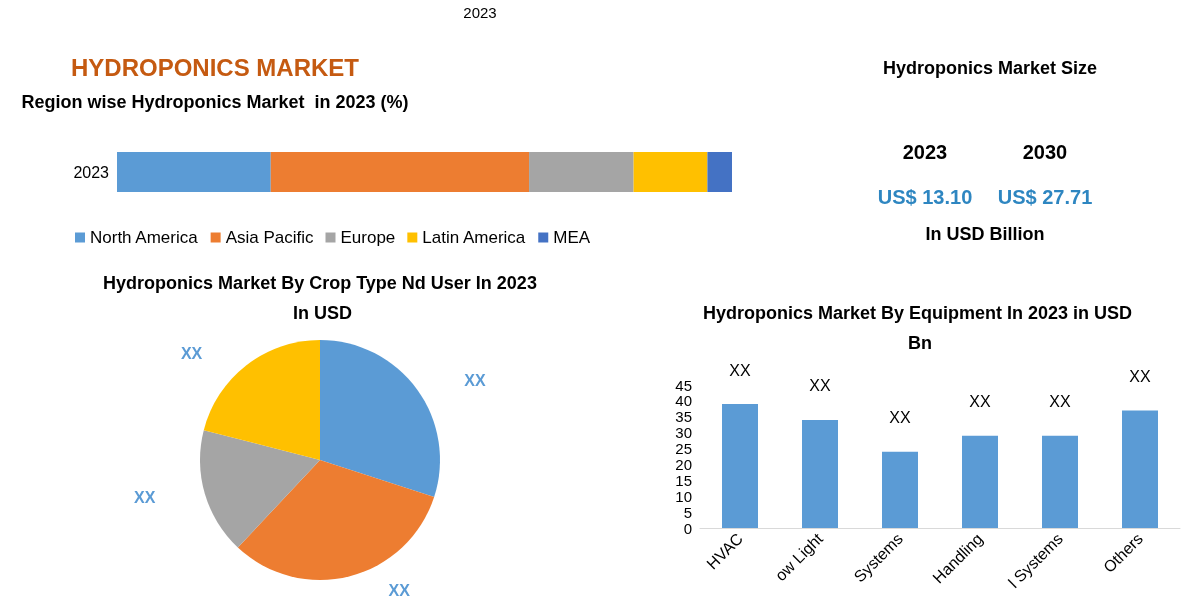  What do you see at coordinates (1045, 152) in the screenshot?
I see `text: 2030` at bounding box center [1045, 152].